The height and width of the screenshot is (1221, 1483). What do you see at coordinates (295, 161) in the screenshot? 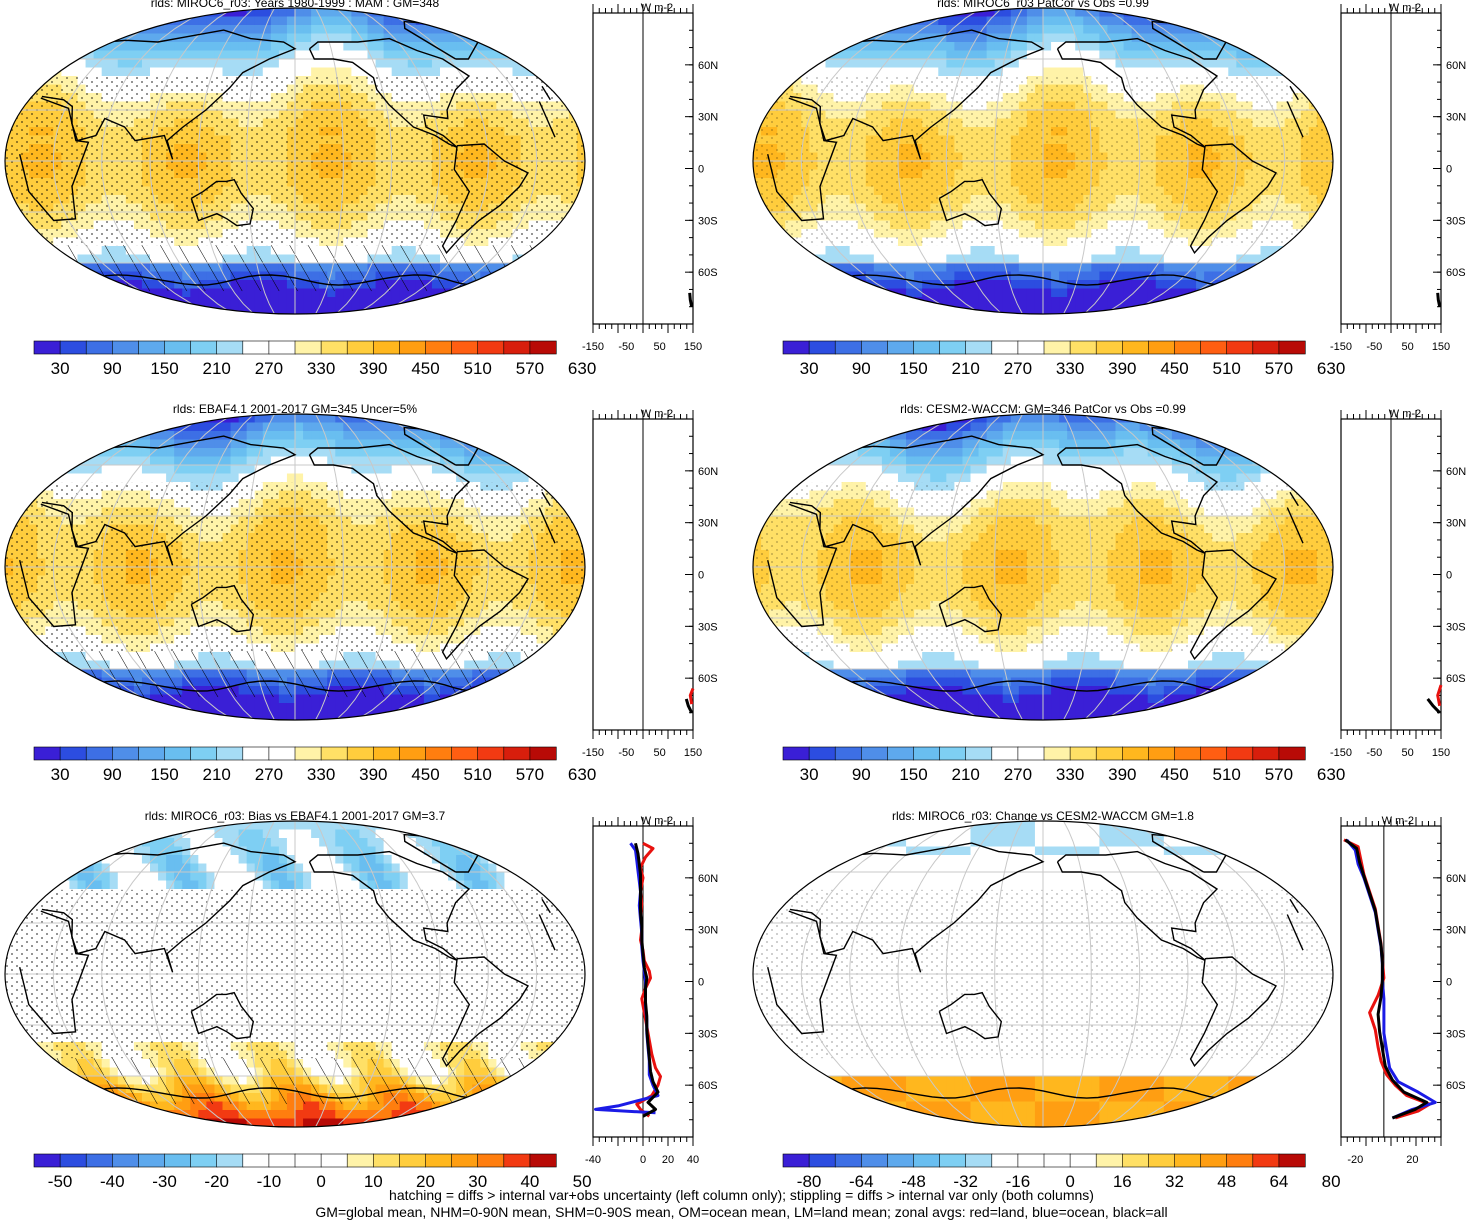
I see `map-border` at bounding box center [295, 161].